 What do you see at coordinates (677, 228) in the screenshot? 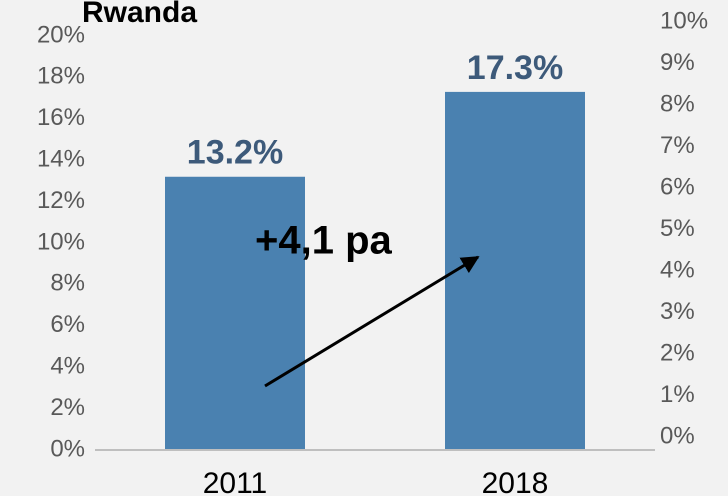
I see `y2-tick-label: 5%` at bounding box center [677, 228].